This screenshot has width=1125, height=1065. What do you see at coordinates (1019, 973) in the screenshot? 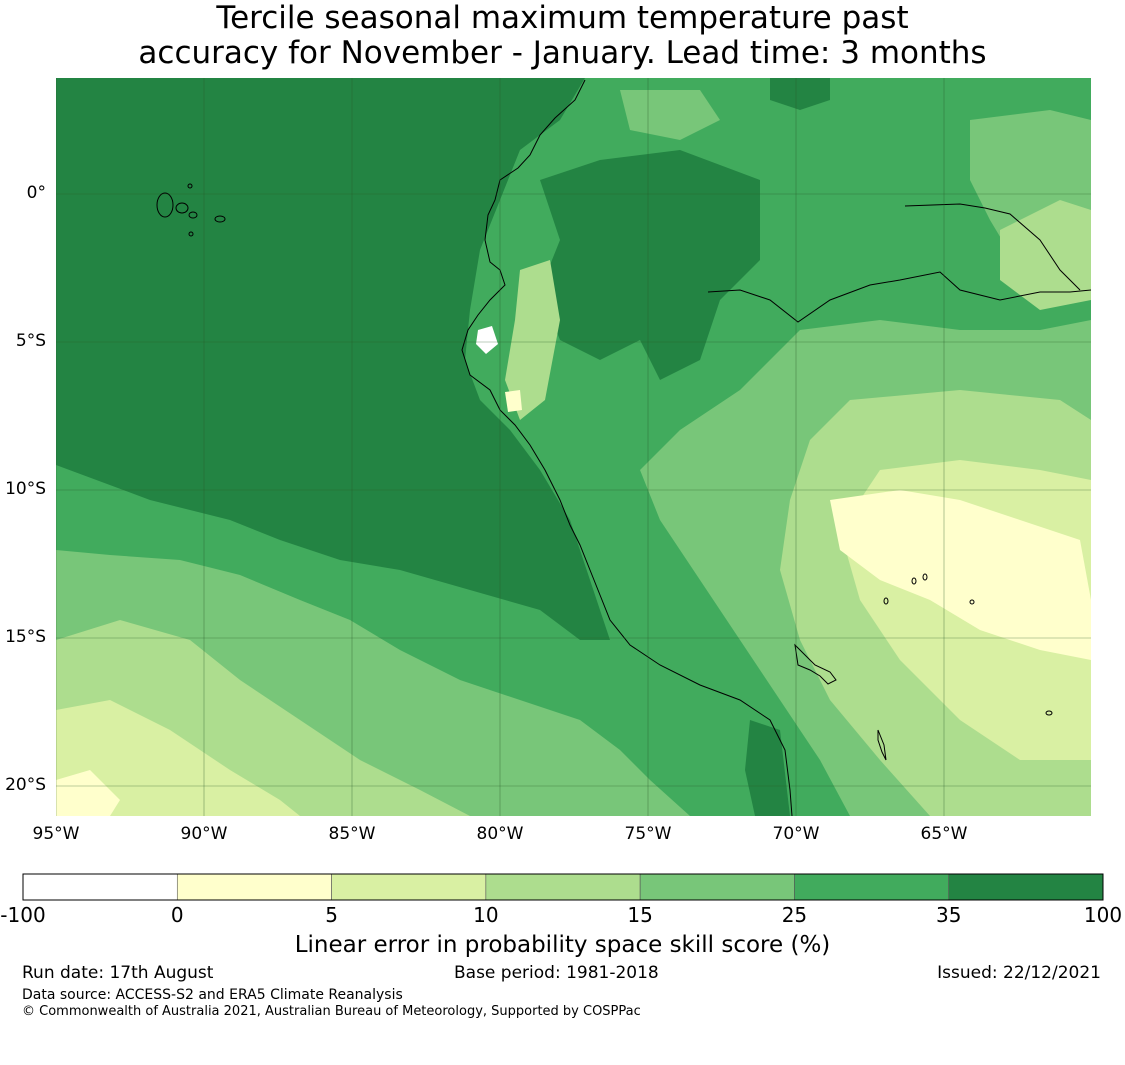
I see `issued-date: Issued: 22/12/2021` at bounding box center [1019, 973].